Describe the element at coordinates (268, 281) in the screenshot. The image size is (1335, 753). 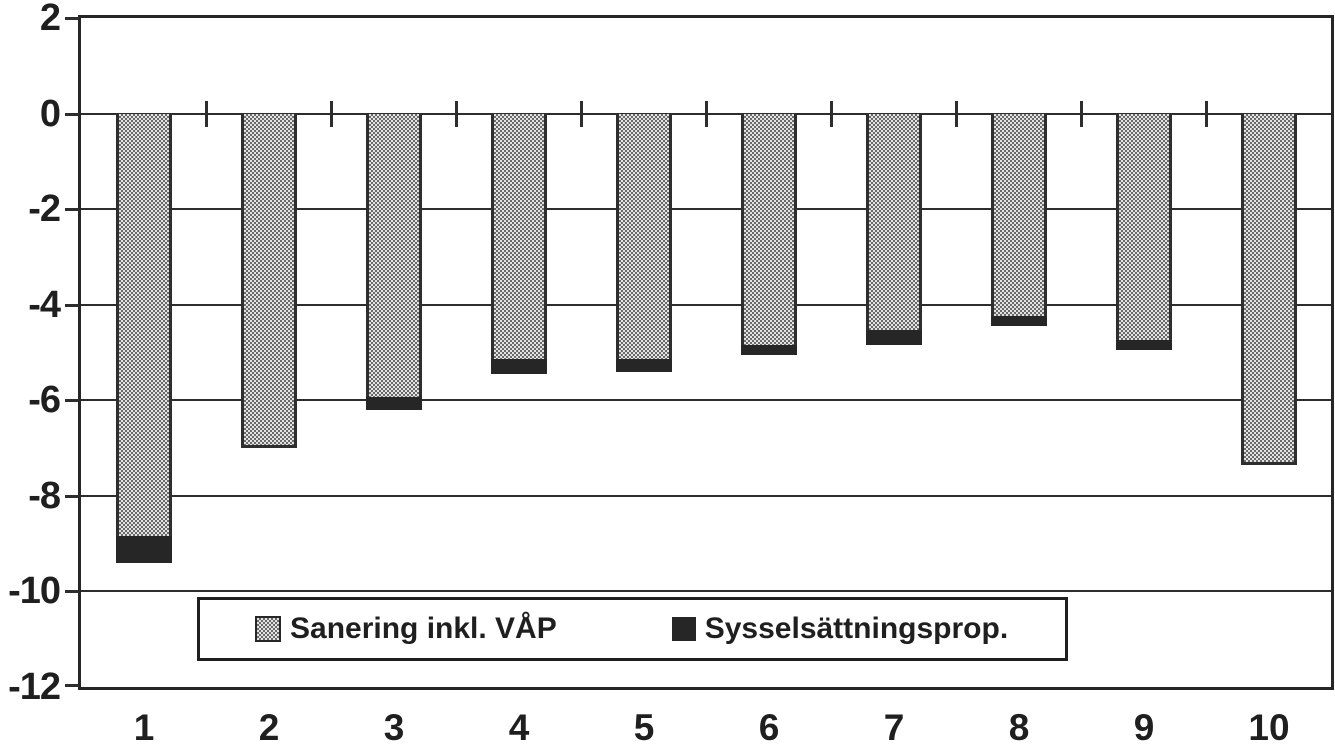
I see `bar-2-sanering` at that location.